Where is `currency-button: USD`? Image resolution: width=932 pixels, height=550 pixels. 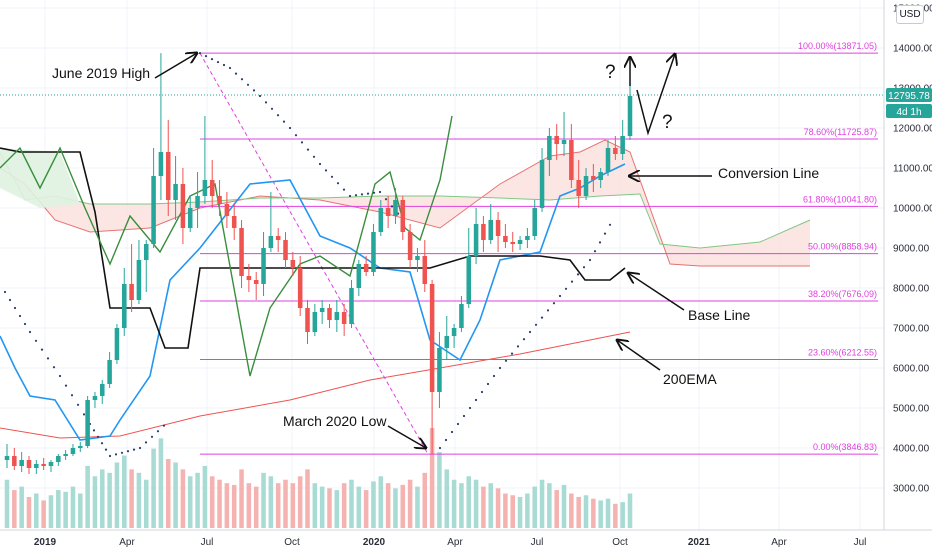 currency-button: USD is located at coordinates (910, 14).